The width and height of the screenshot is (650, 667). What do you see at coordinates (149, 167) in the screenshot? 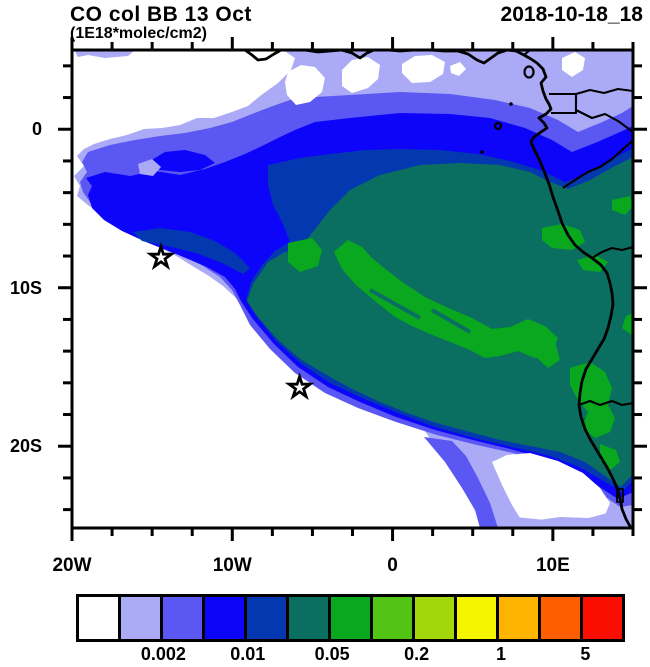
I see `contour-region-lavender-hole` at bounding box center [149, 167].